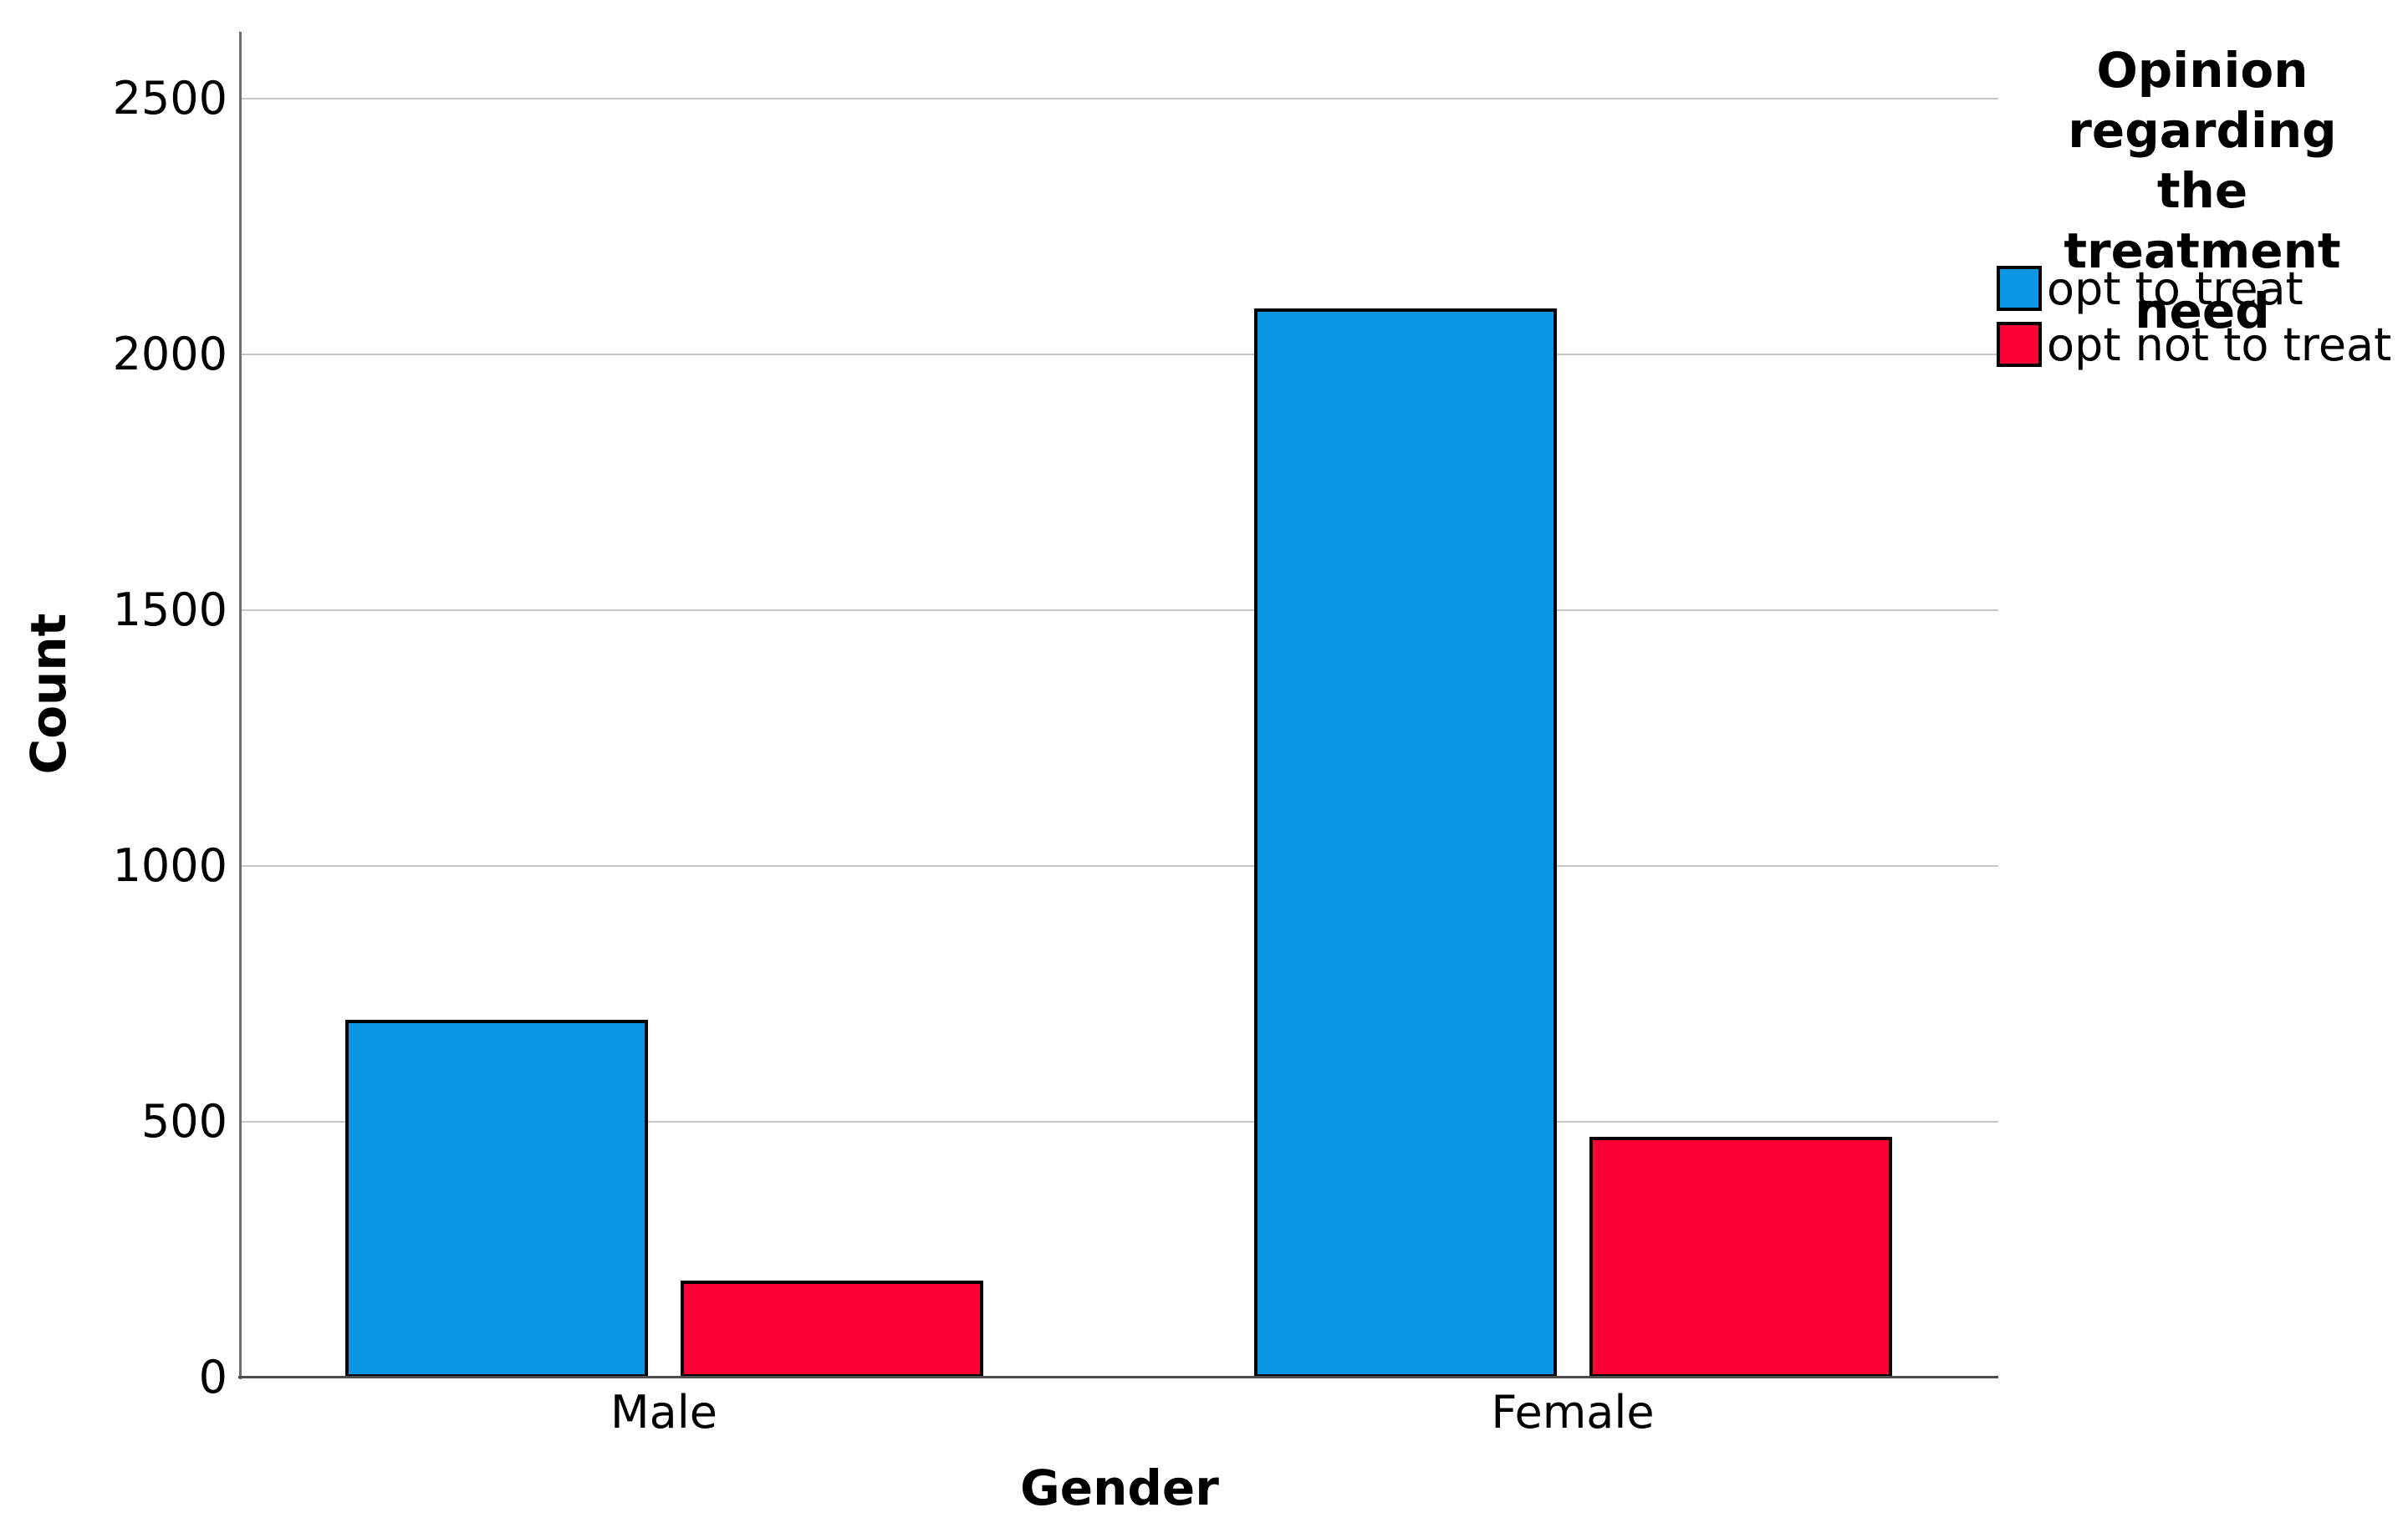 The width and height of the screenshot is (2408, 1523). I want to click on legend-label: opt not to treat, so click(2220, 344).